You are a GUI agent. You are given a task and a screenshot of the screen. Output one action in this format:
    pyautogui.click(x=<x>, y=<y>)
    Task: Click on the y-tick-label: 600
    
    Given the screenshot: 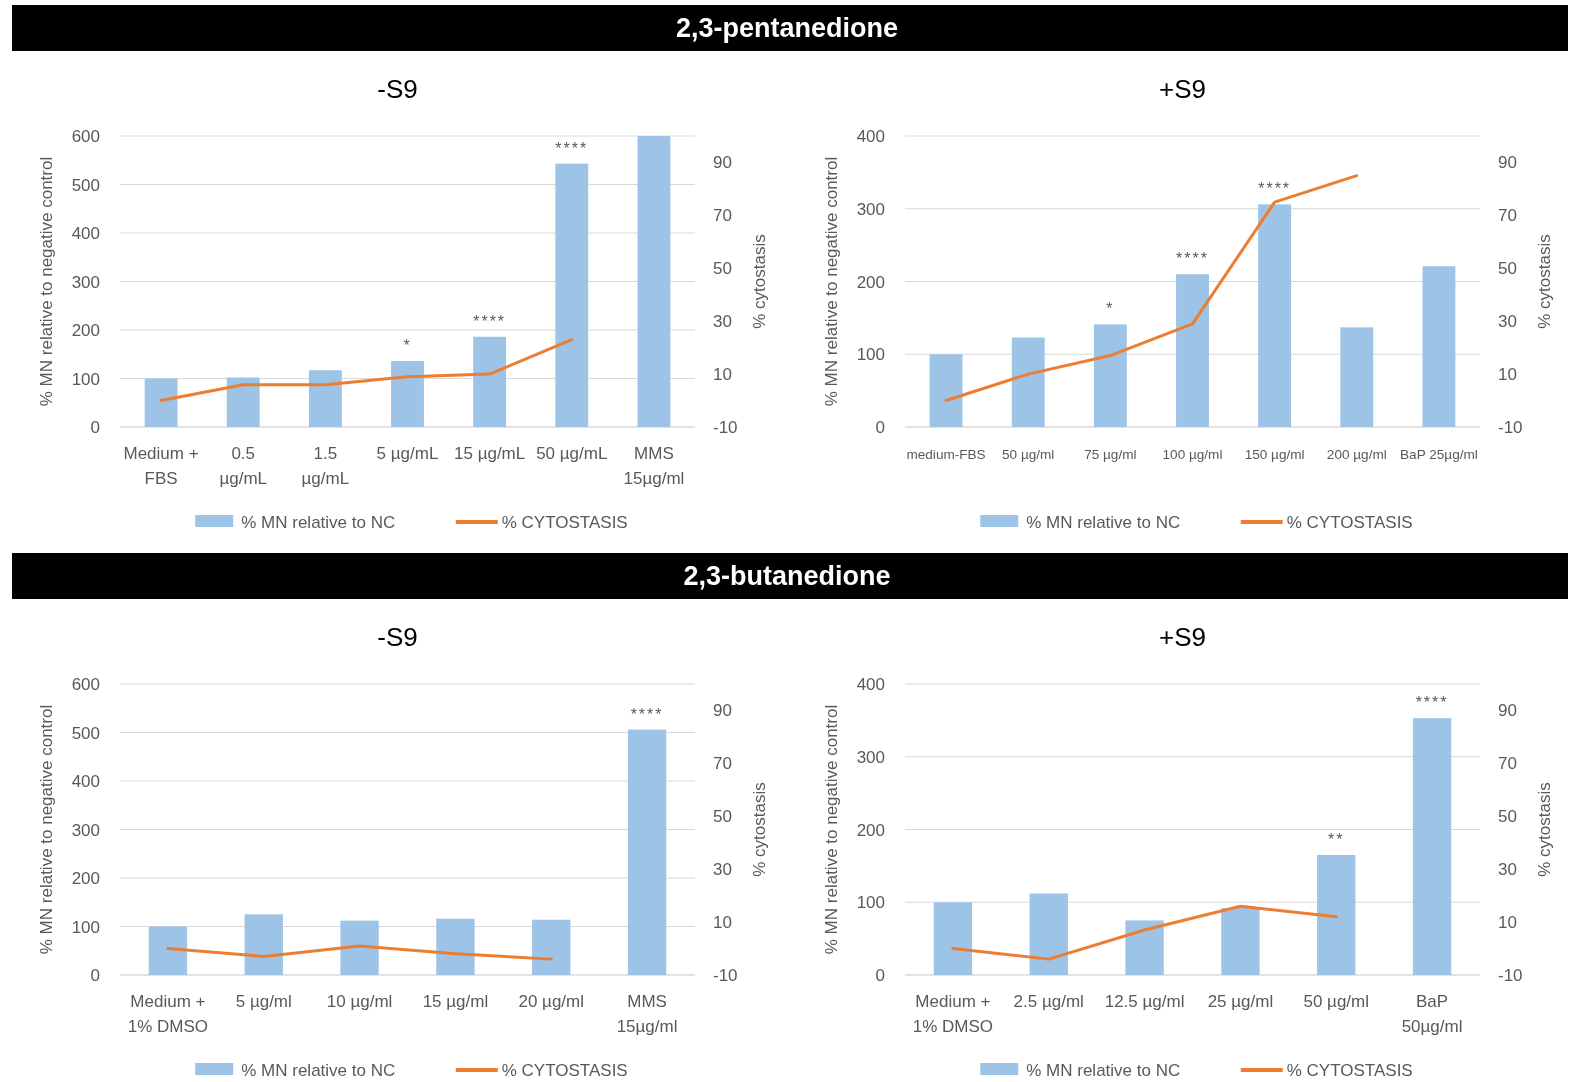 What is the action you would take?
    pyautogui.click(x=85, y=684)
    